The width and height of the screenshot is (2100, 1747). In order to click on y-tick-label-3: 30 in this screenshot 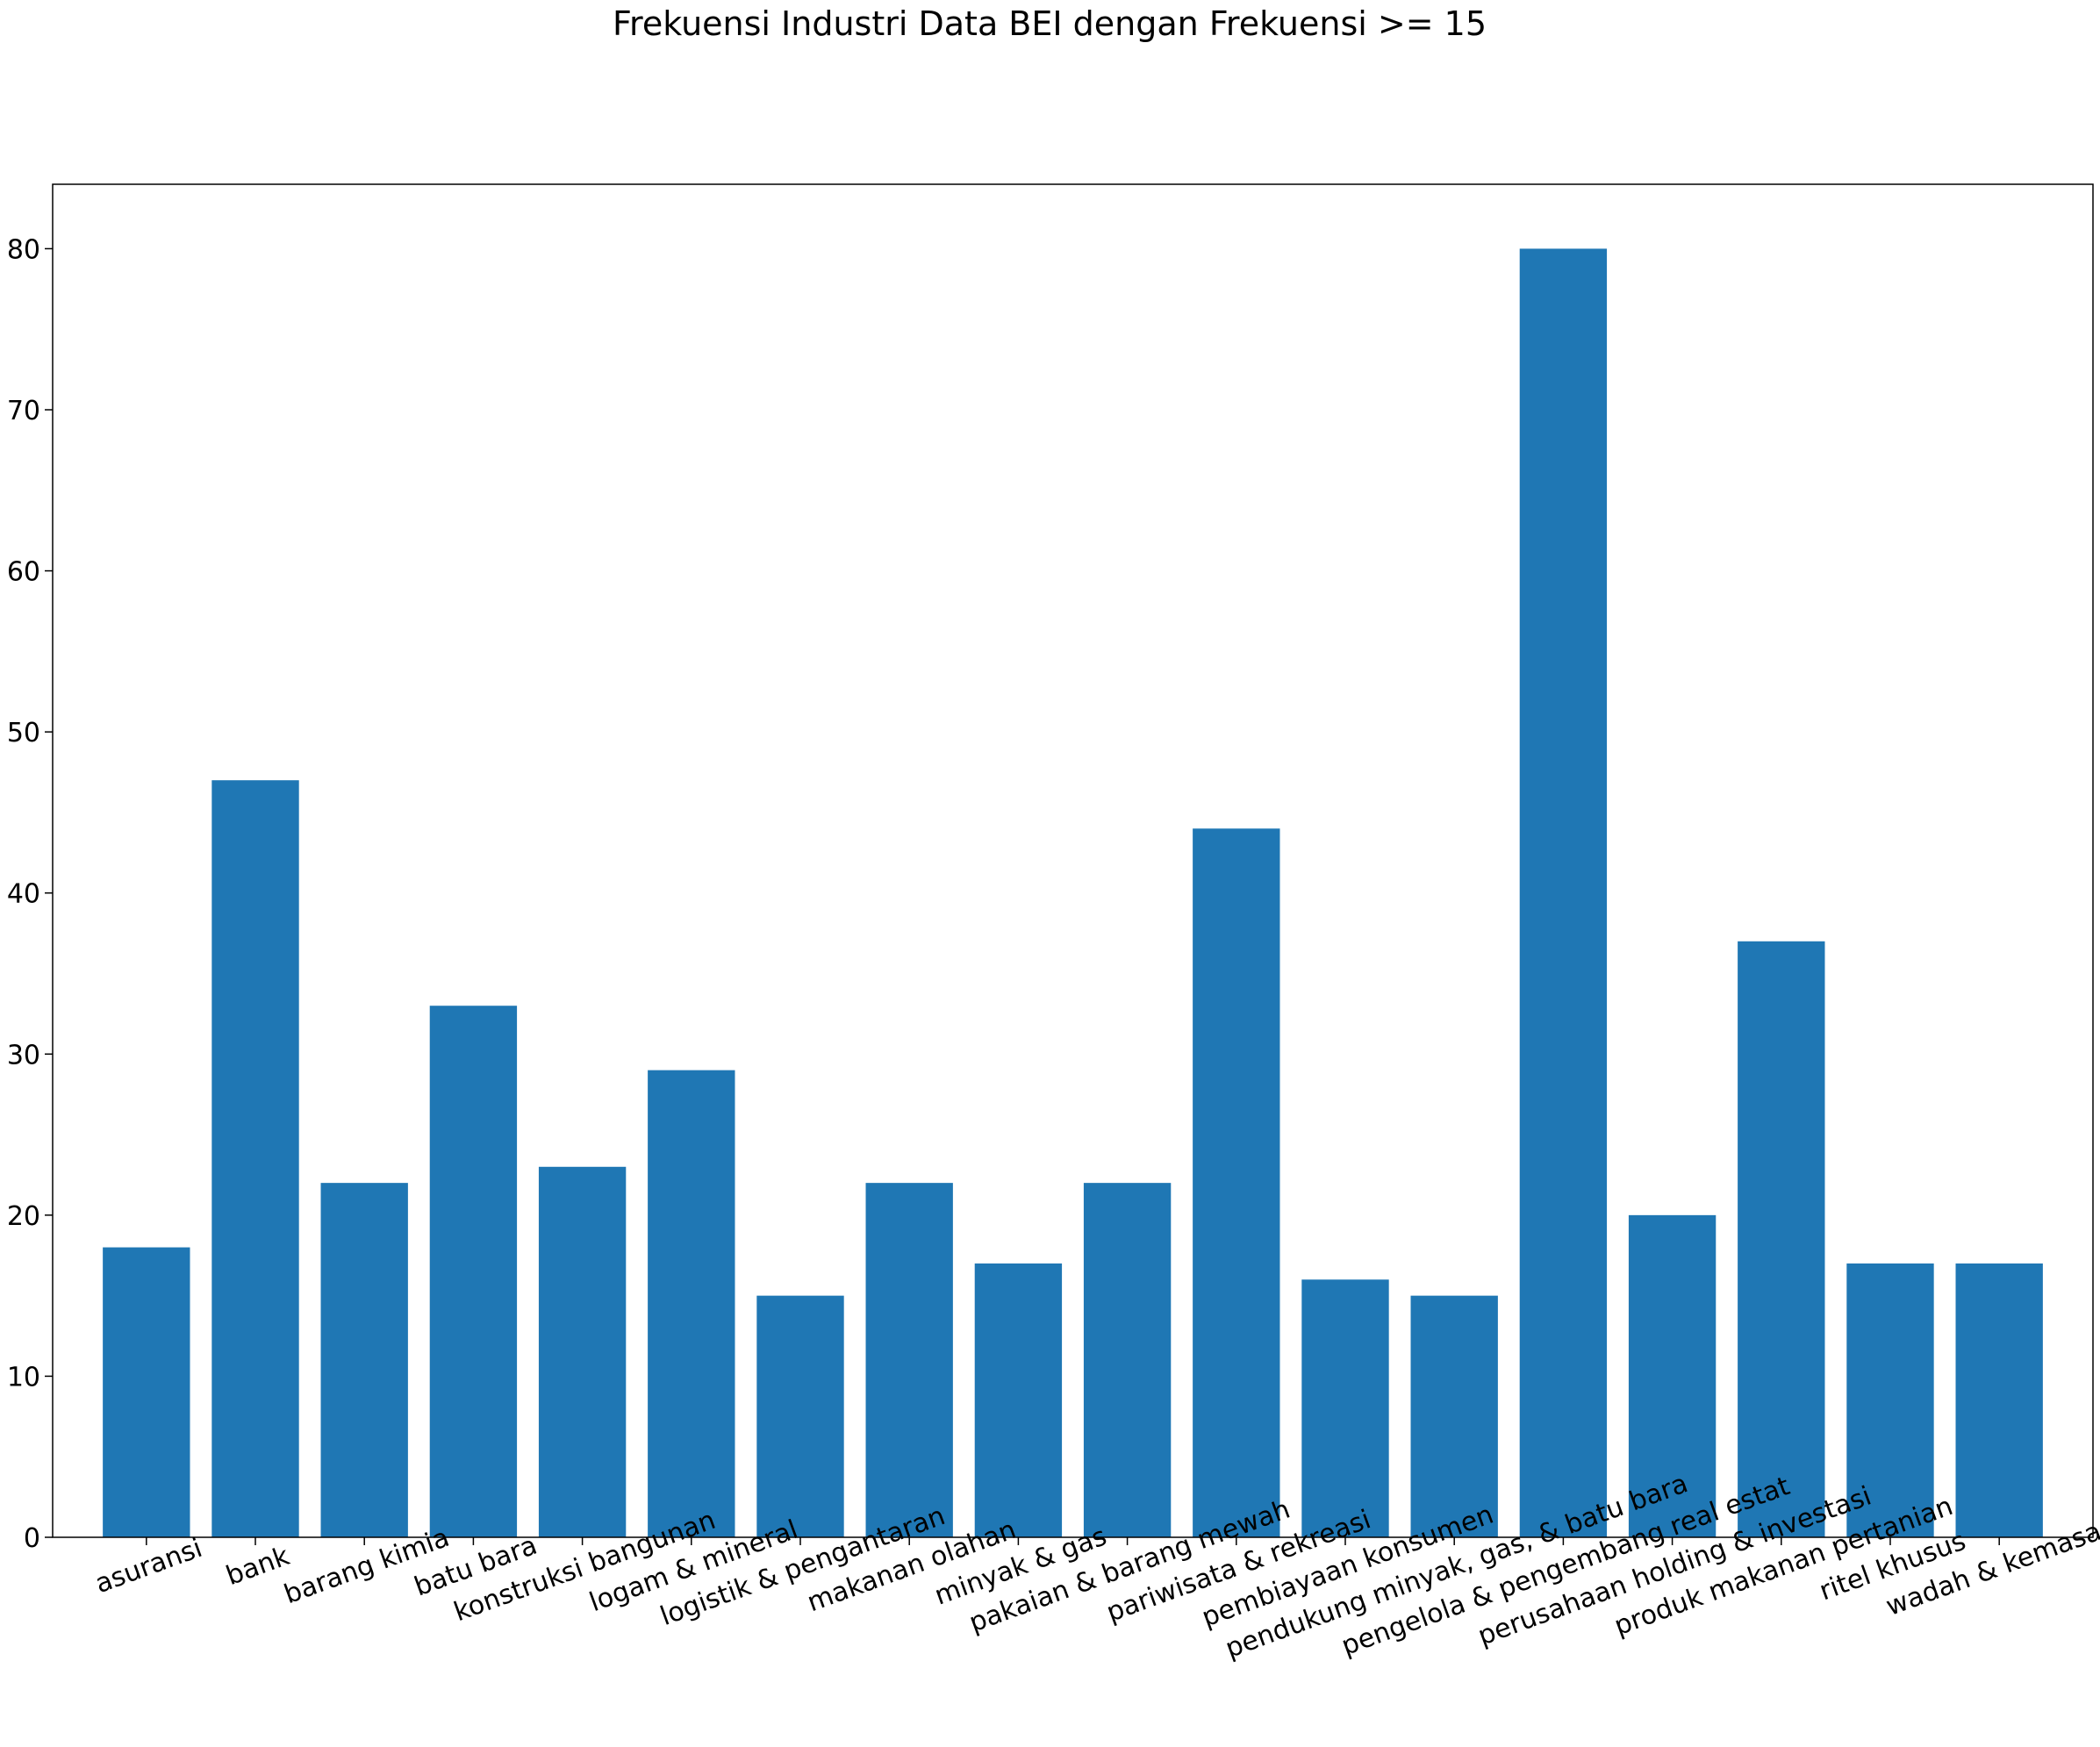, I will do `click(23, 1055)`.